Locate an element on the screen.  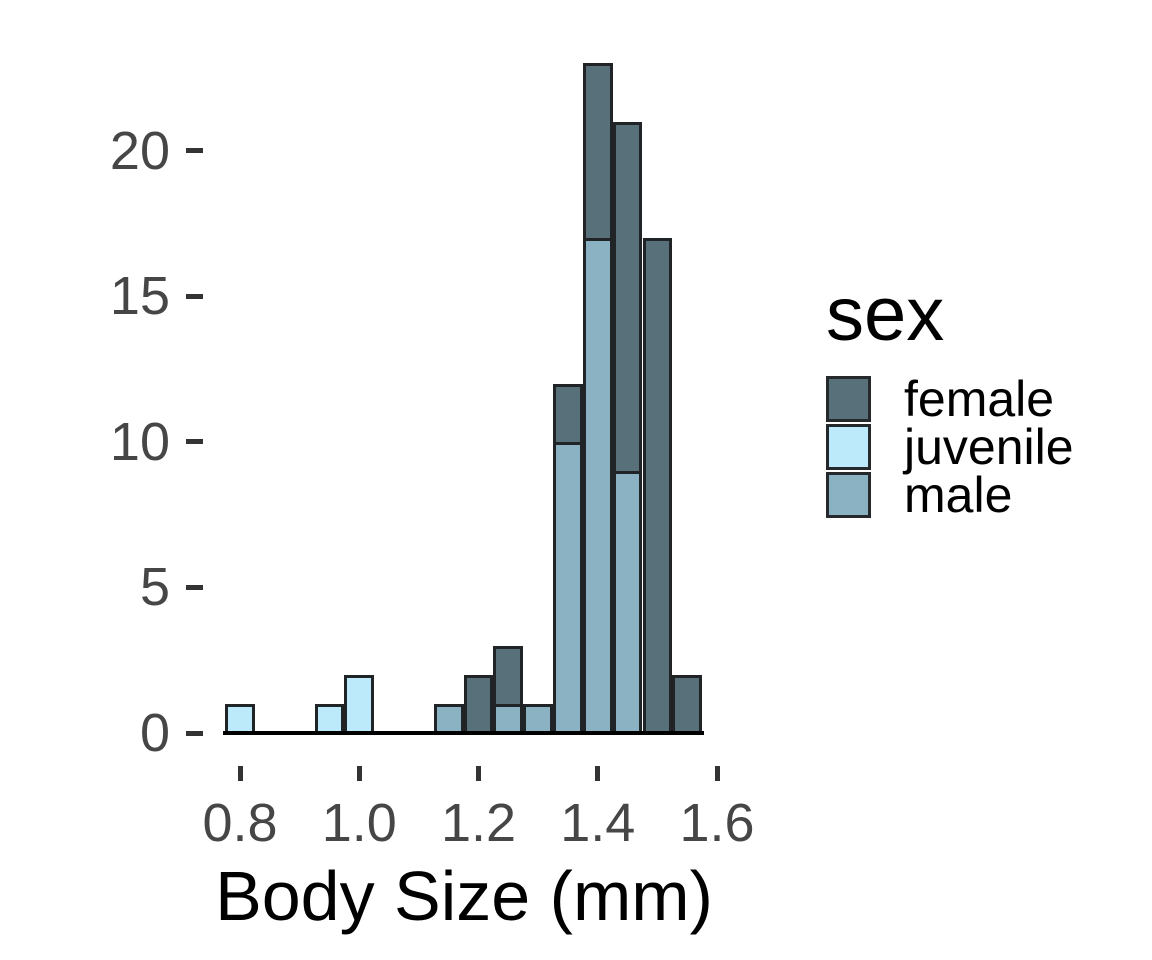
legend-key-swatch-male is located at coordinates (848, 495).